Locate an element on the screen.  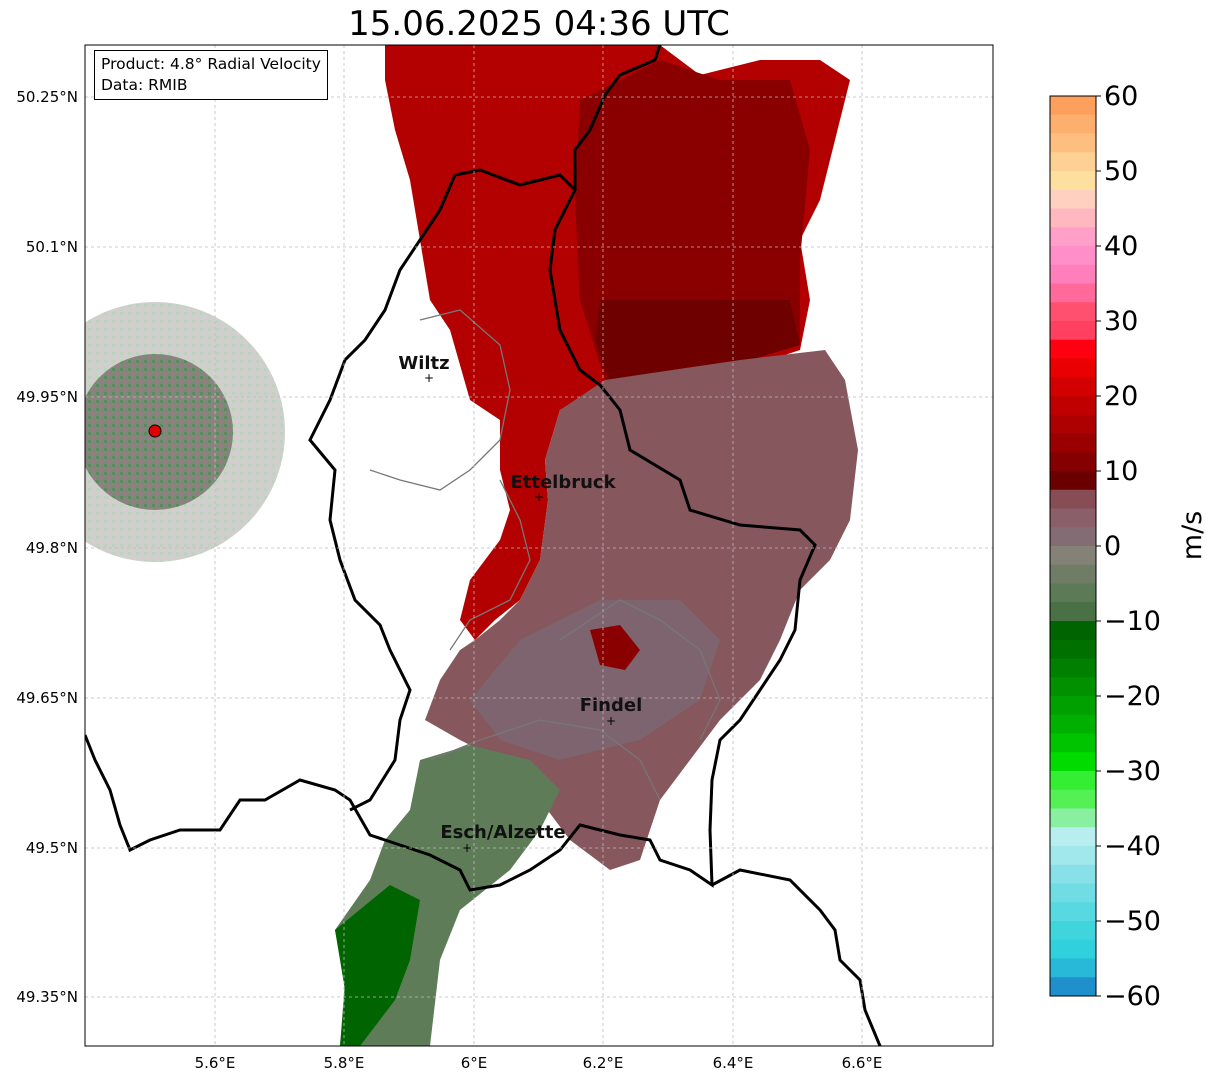
y-tick-label: 49.65°N is located at coordinates (47, 698).